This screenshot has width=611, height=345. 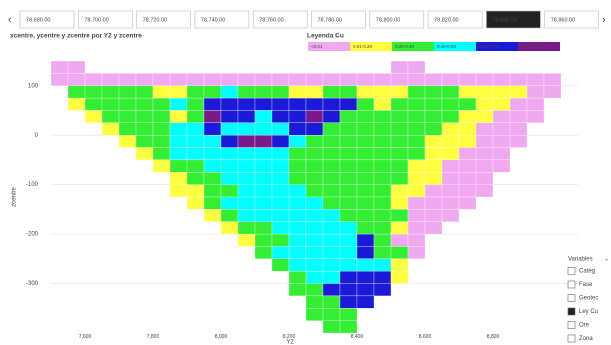 What do you see at coordinates (32, 235) in the screenshot?
I see `y-tick-label: -200` at bounding box center [32, 235].